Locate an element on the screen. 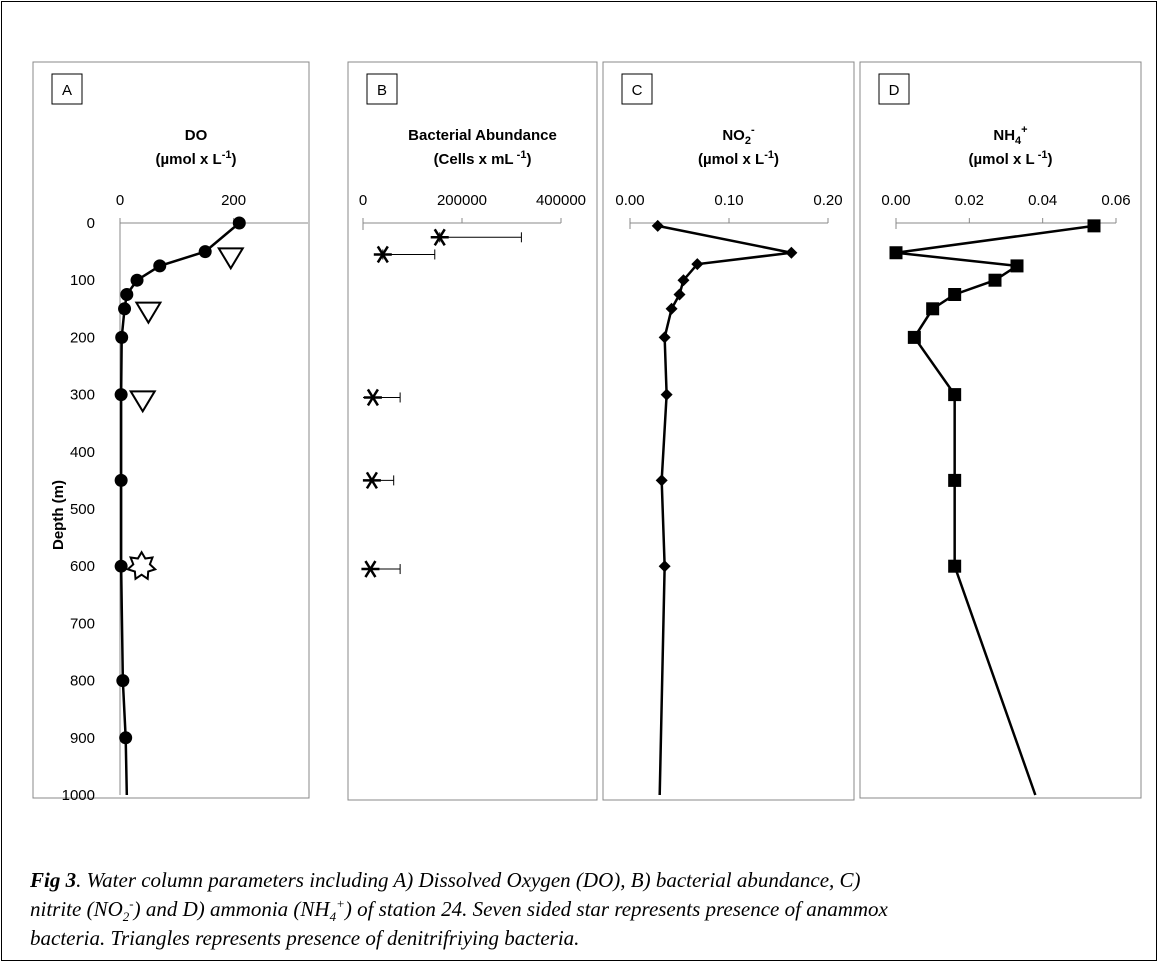  caption-text-2b: ) and D) ammonia (NH is located at coordinates (231, 909).